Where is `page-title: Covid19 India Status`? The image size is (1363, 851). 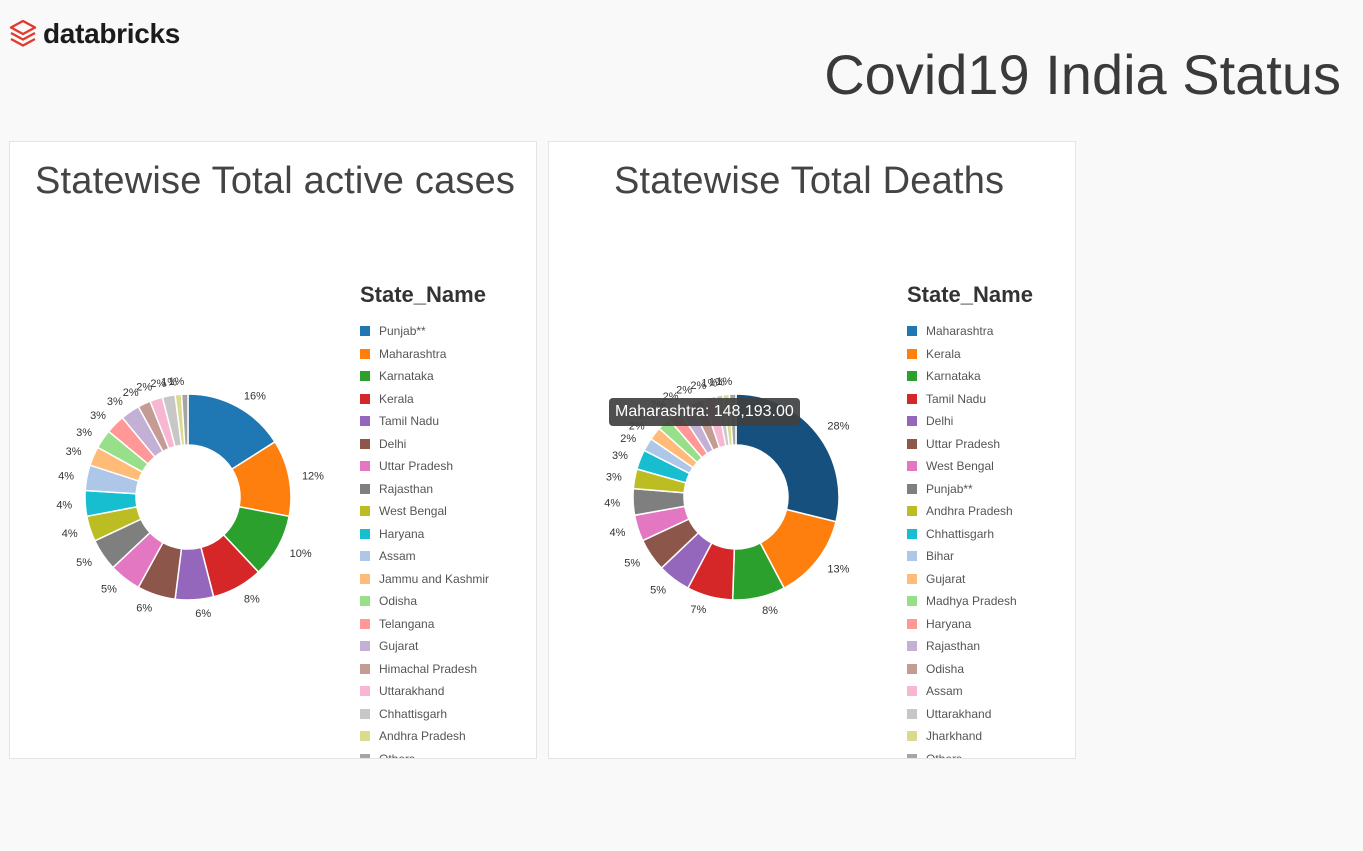
page-title: Covid19 India Status is located at coordinates (1082, 74).